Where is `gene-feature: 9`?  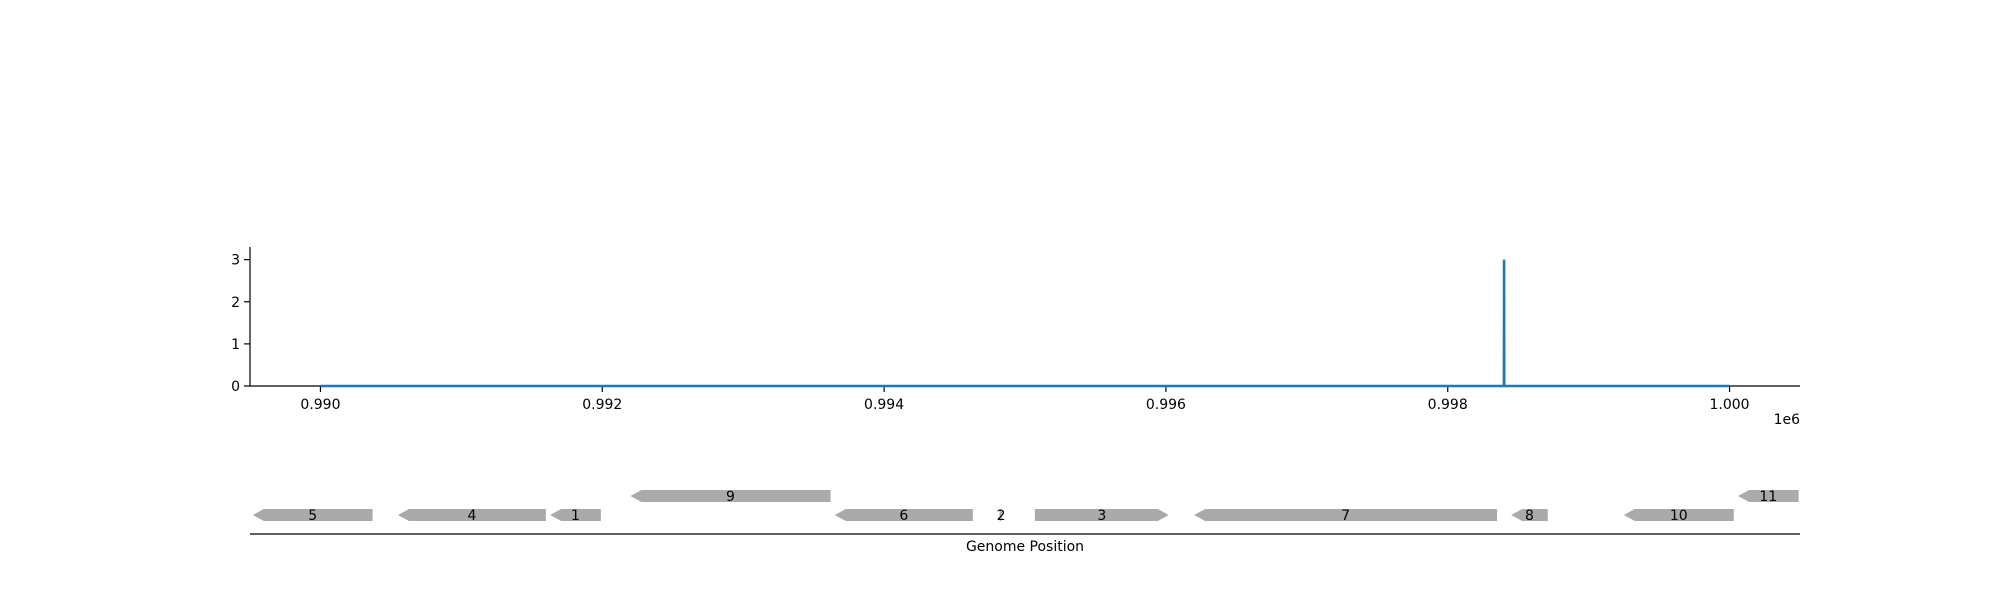 gene-feature: 9 is located at coordinates (730, 497).